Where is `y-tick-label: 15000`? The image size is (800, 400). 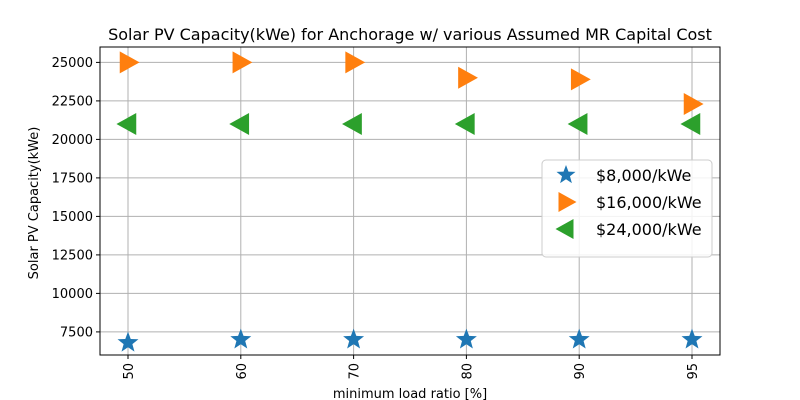 y-tick-label: 15000 is located at coordinates (72, 217).